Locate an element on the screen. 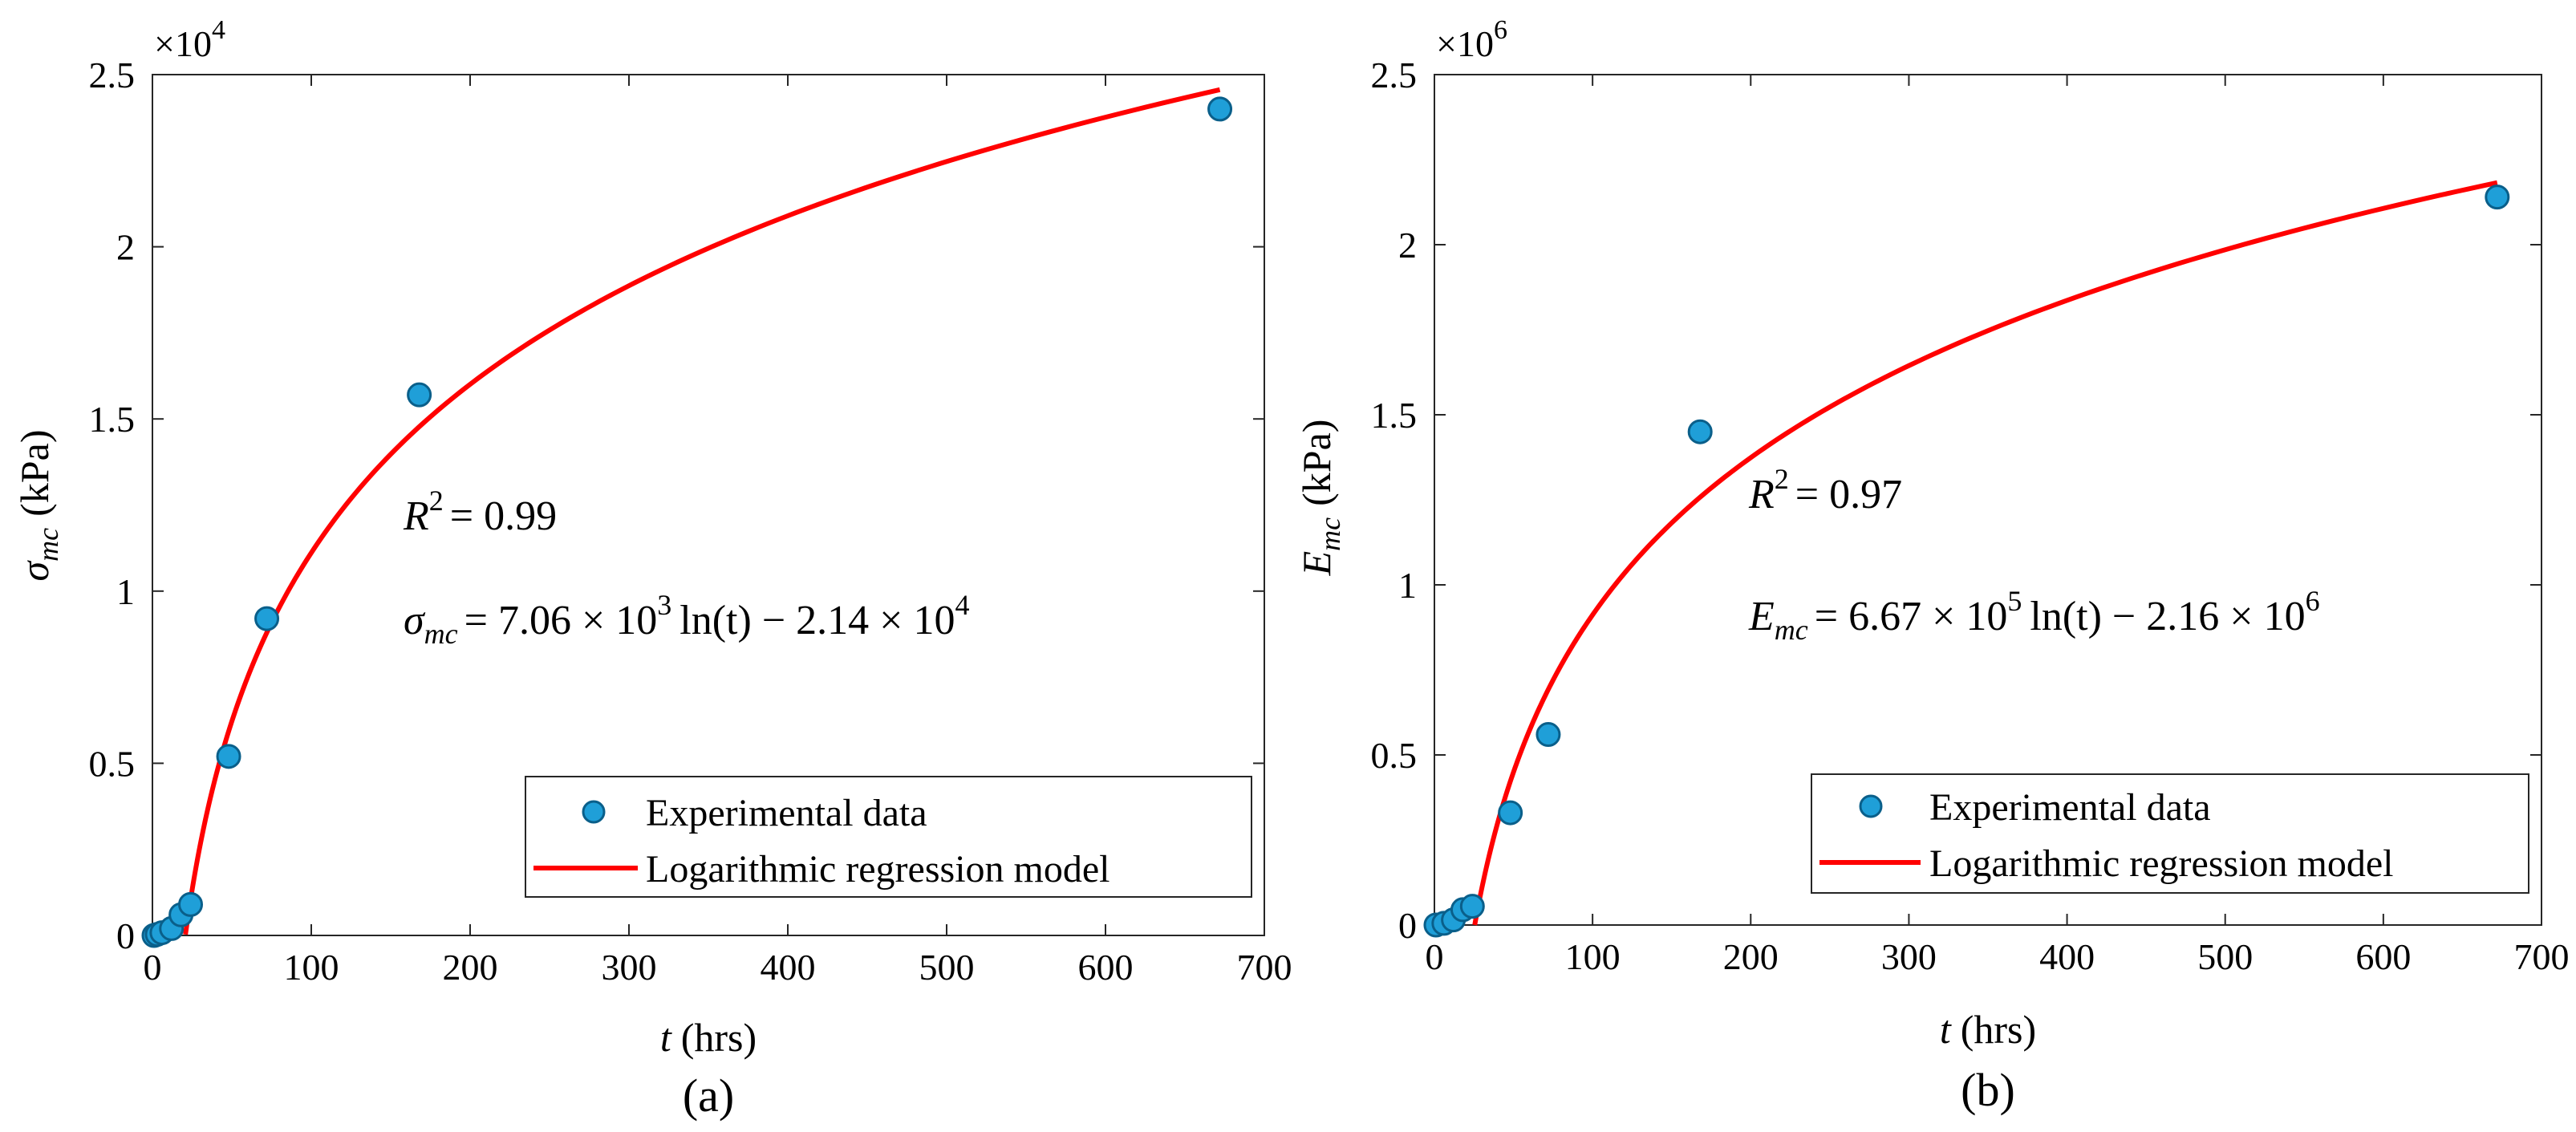  equation-annotation: σmc = 7.06 × 103 ln(t) − 2.14 × 104 is located at coordinates (686, 619).